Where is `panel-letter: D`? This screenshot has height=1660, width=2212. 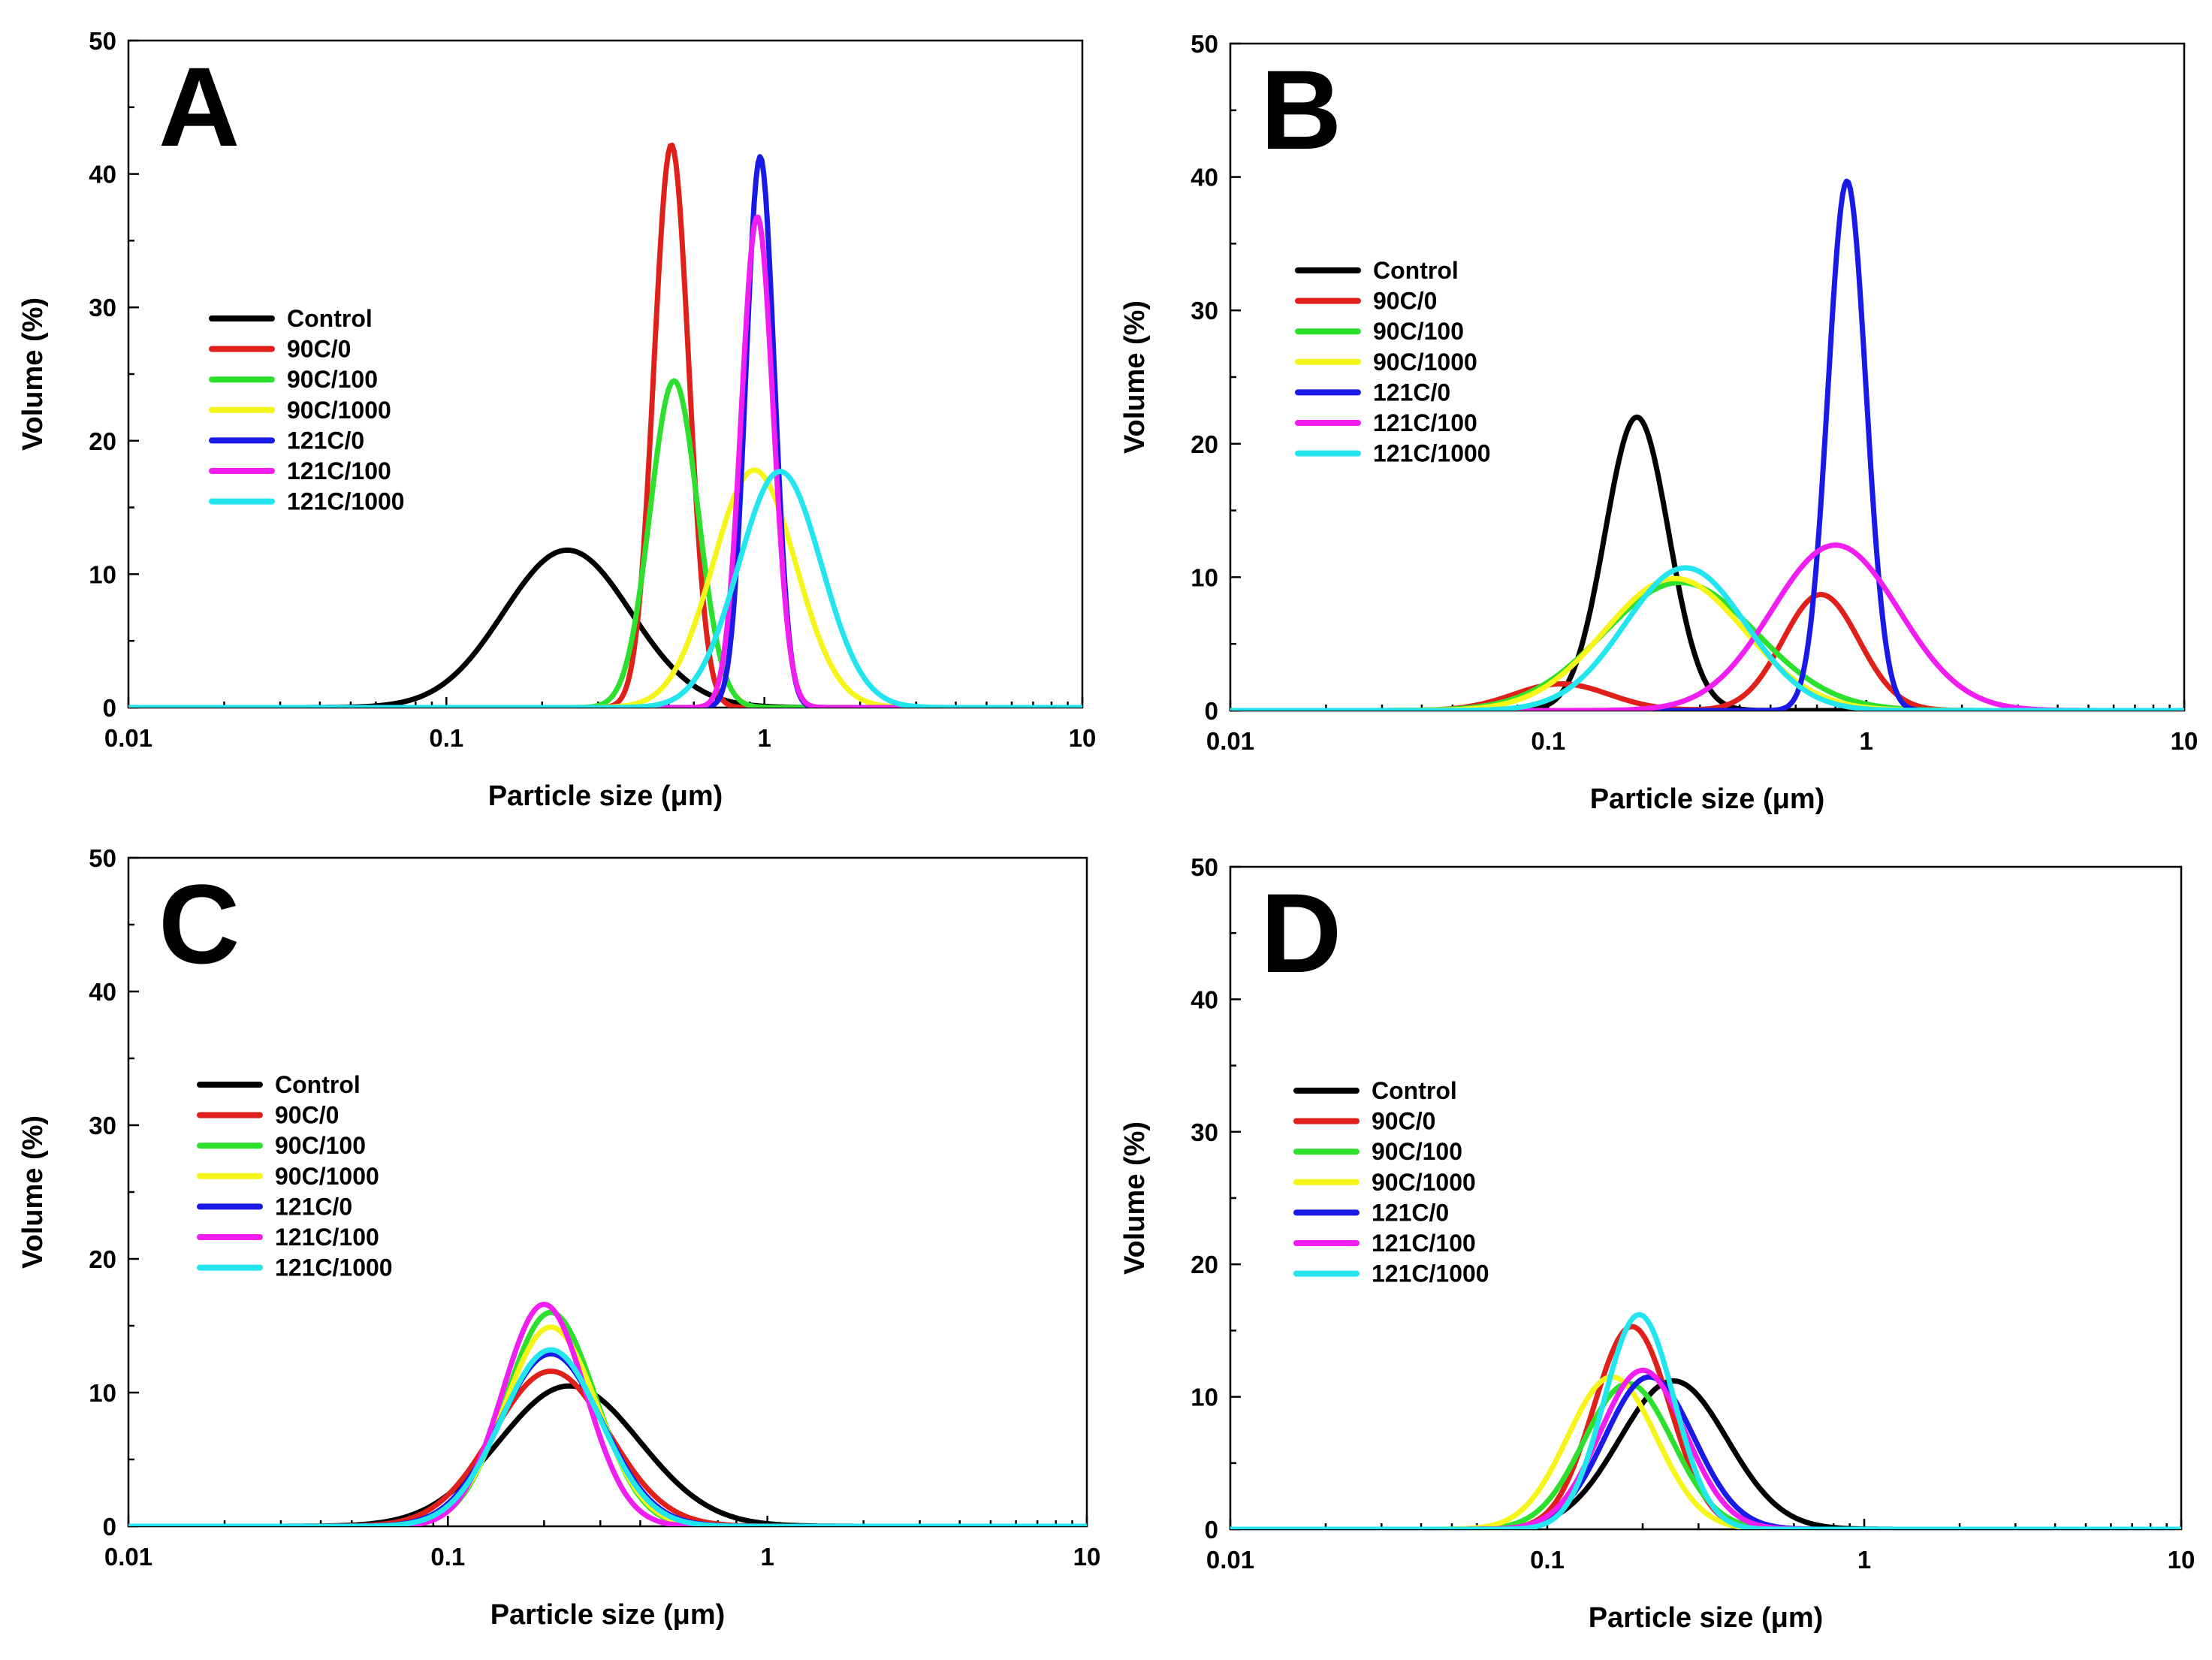 panel-letter: D is located at coordinates (1300, 933).